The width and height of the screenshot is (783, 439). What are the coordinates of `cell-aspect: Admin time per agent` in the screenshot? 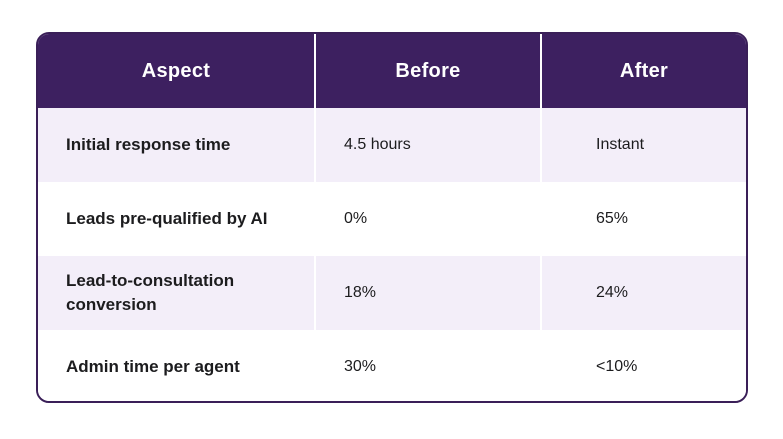 It's located at (176, 365).